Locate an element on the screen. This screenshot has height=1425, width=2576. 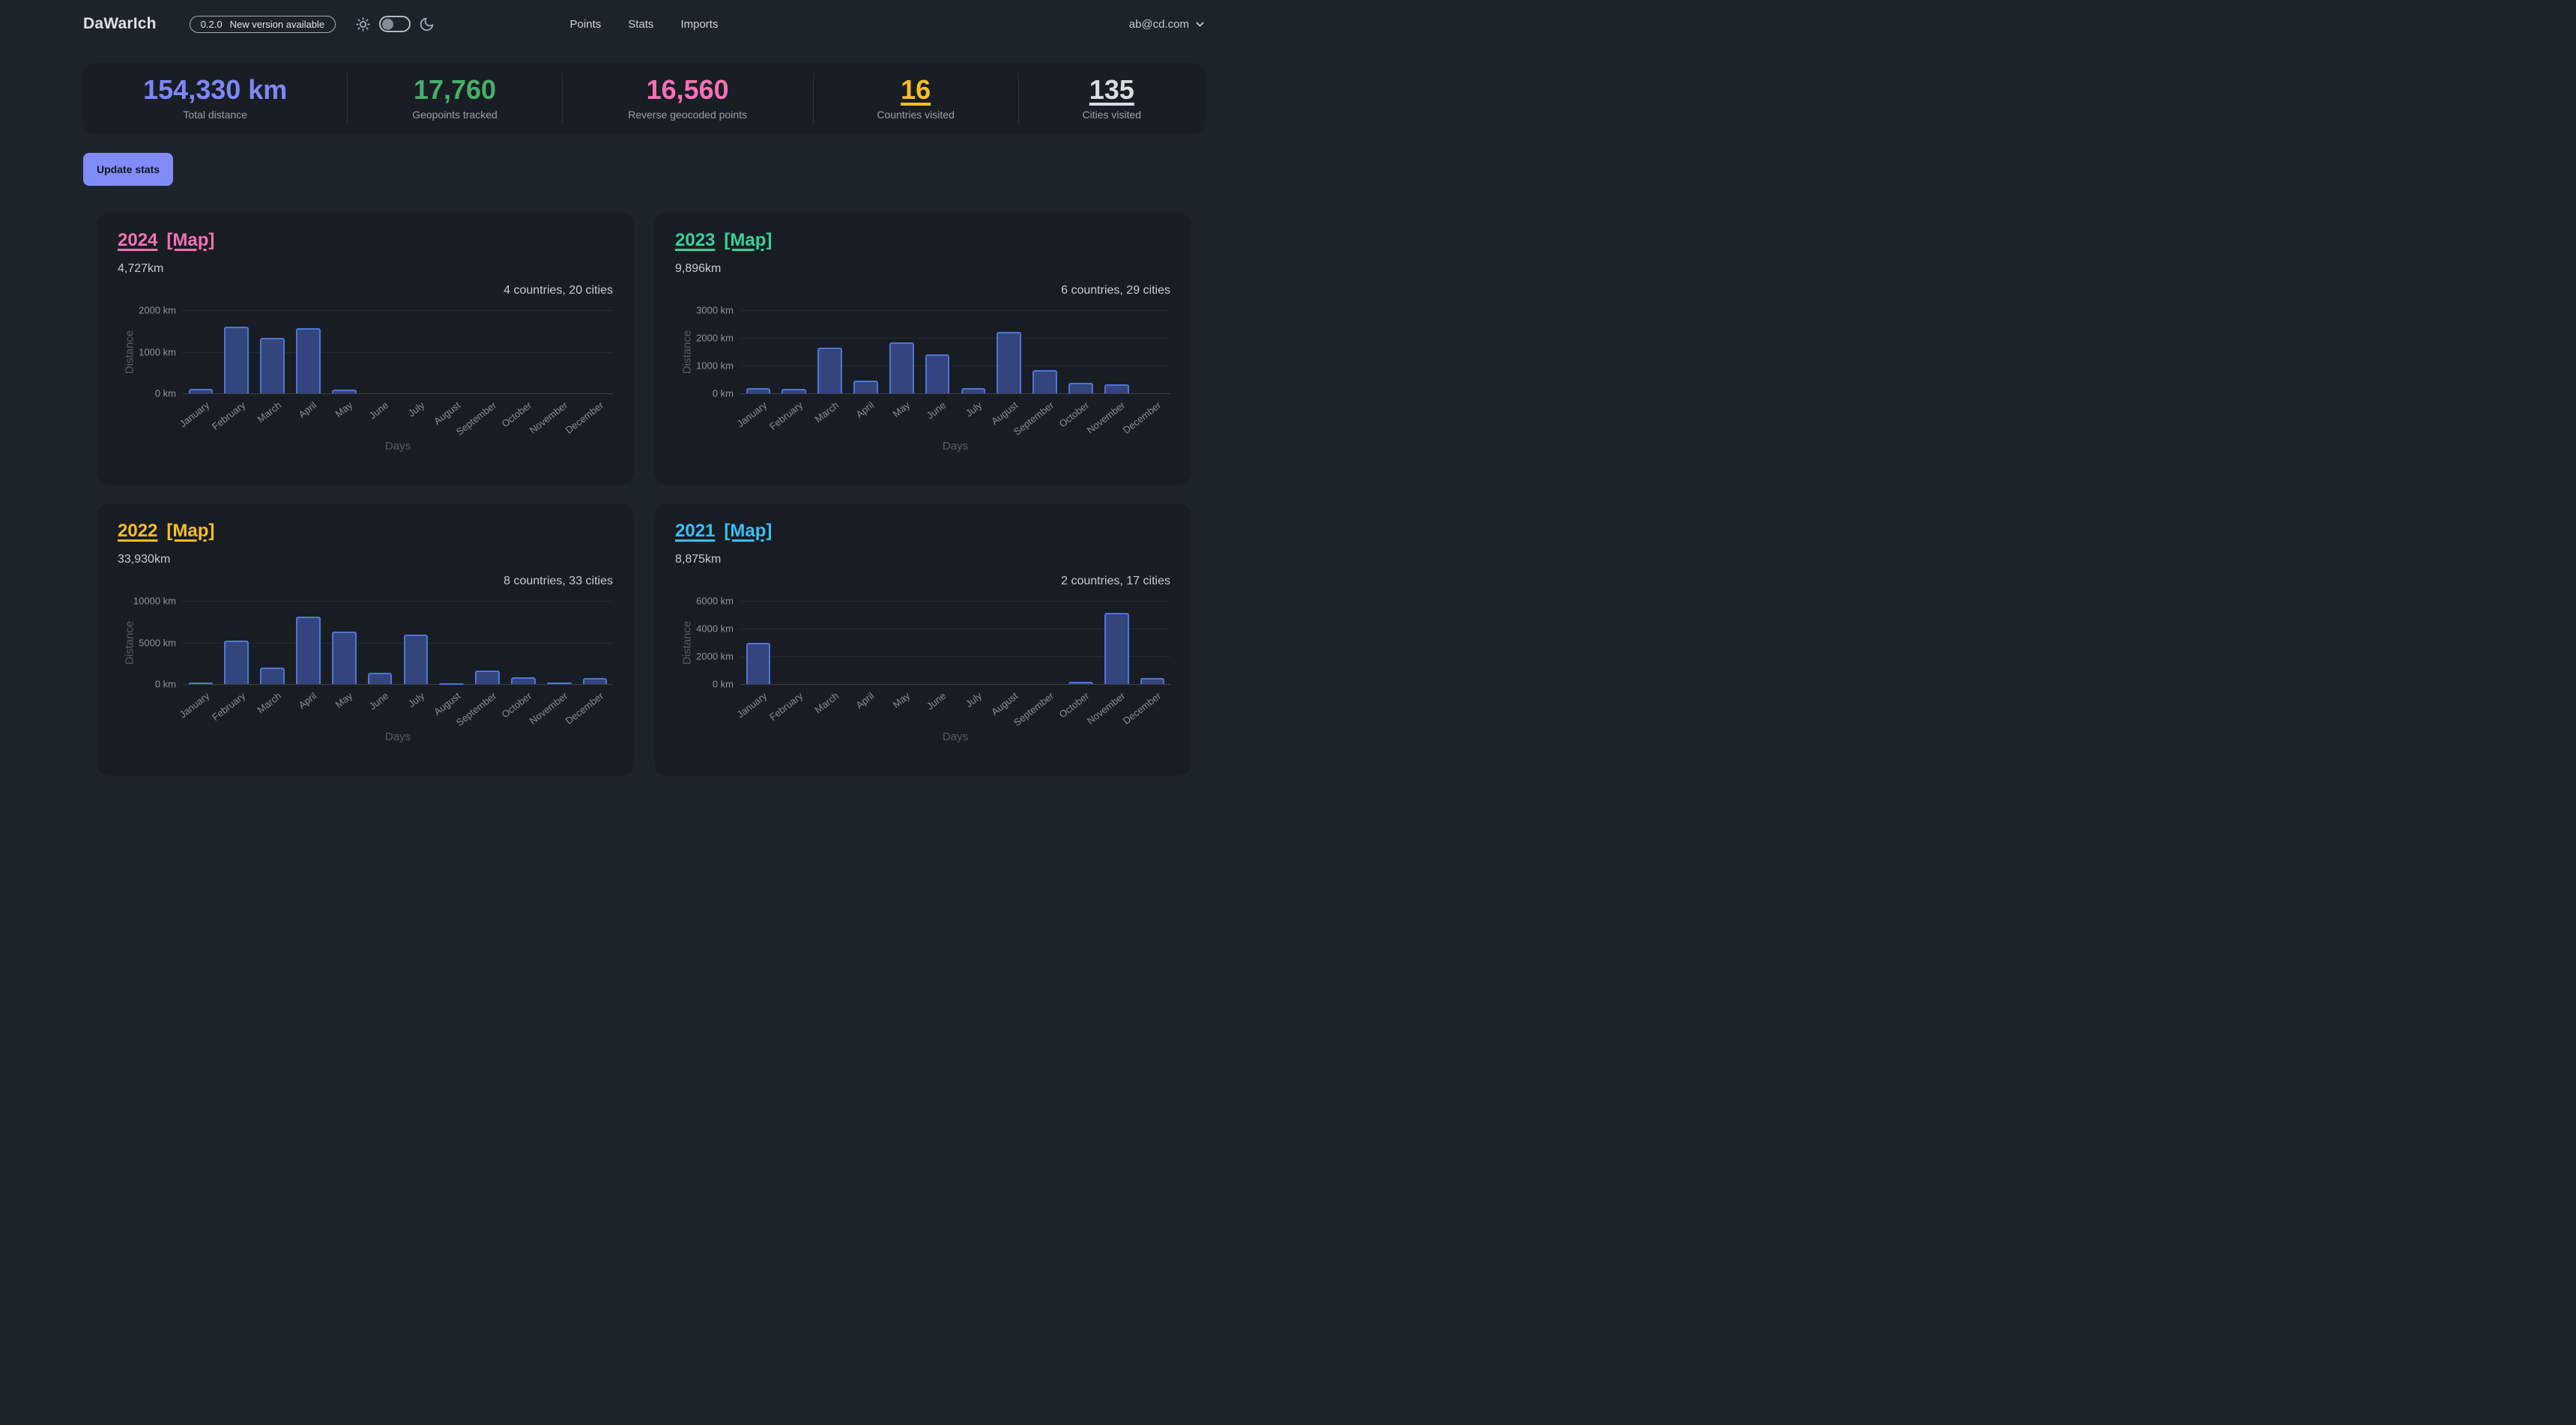
x-axis-title: Days is located at coordinates (955, 737).